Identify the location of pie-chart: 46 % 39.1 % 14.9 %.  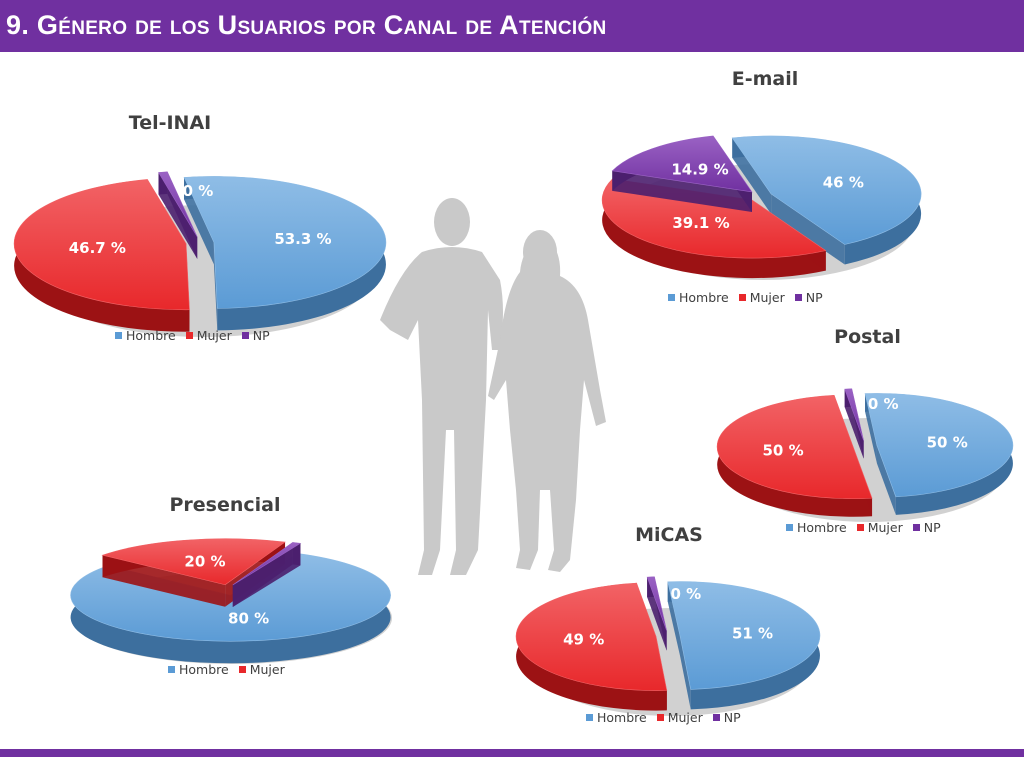
(761, 207).